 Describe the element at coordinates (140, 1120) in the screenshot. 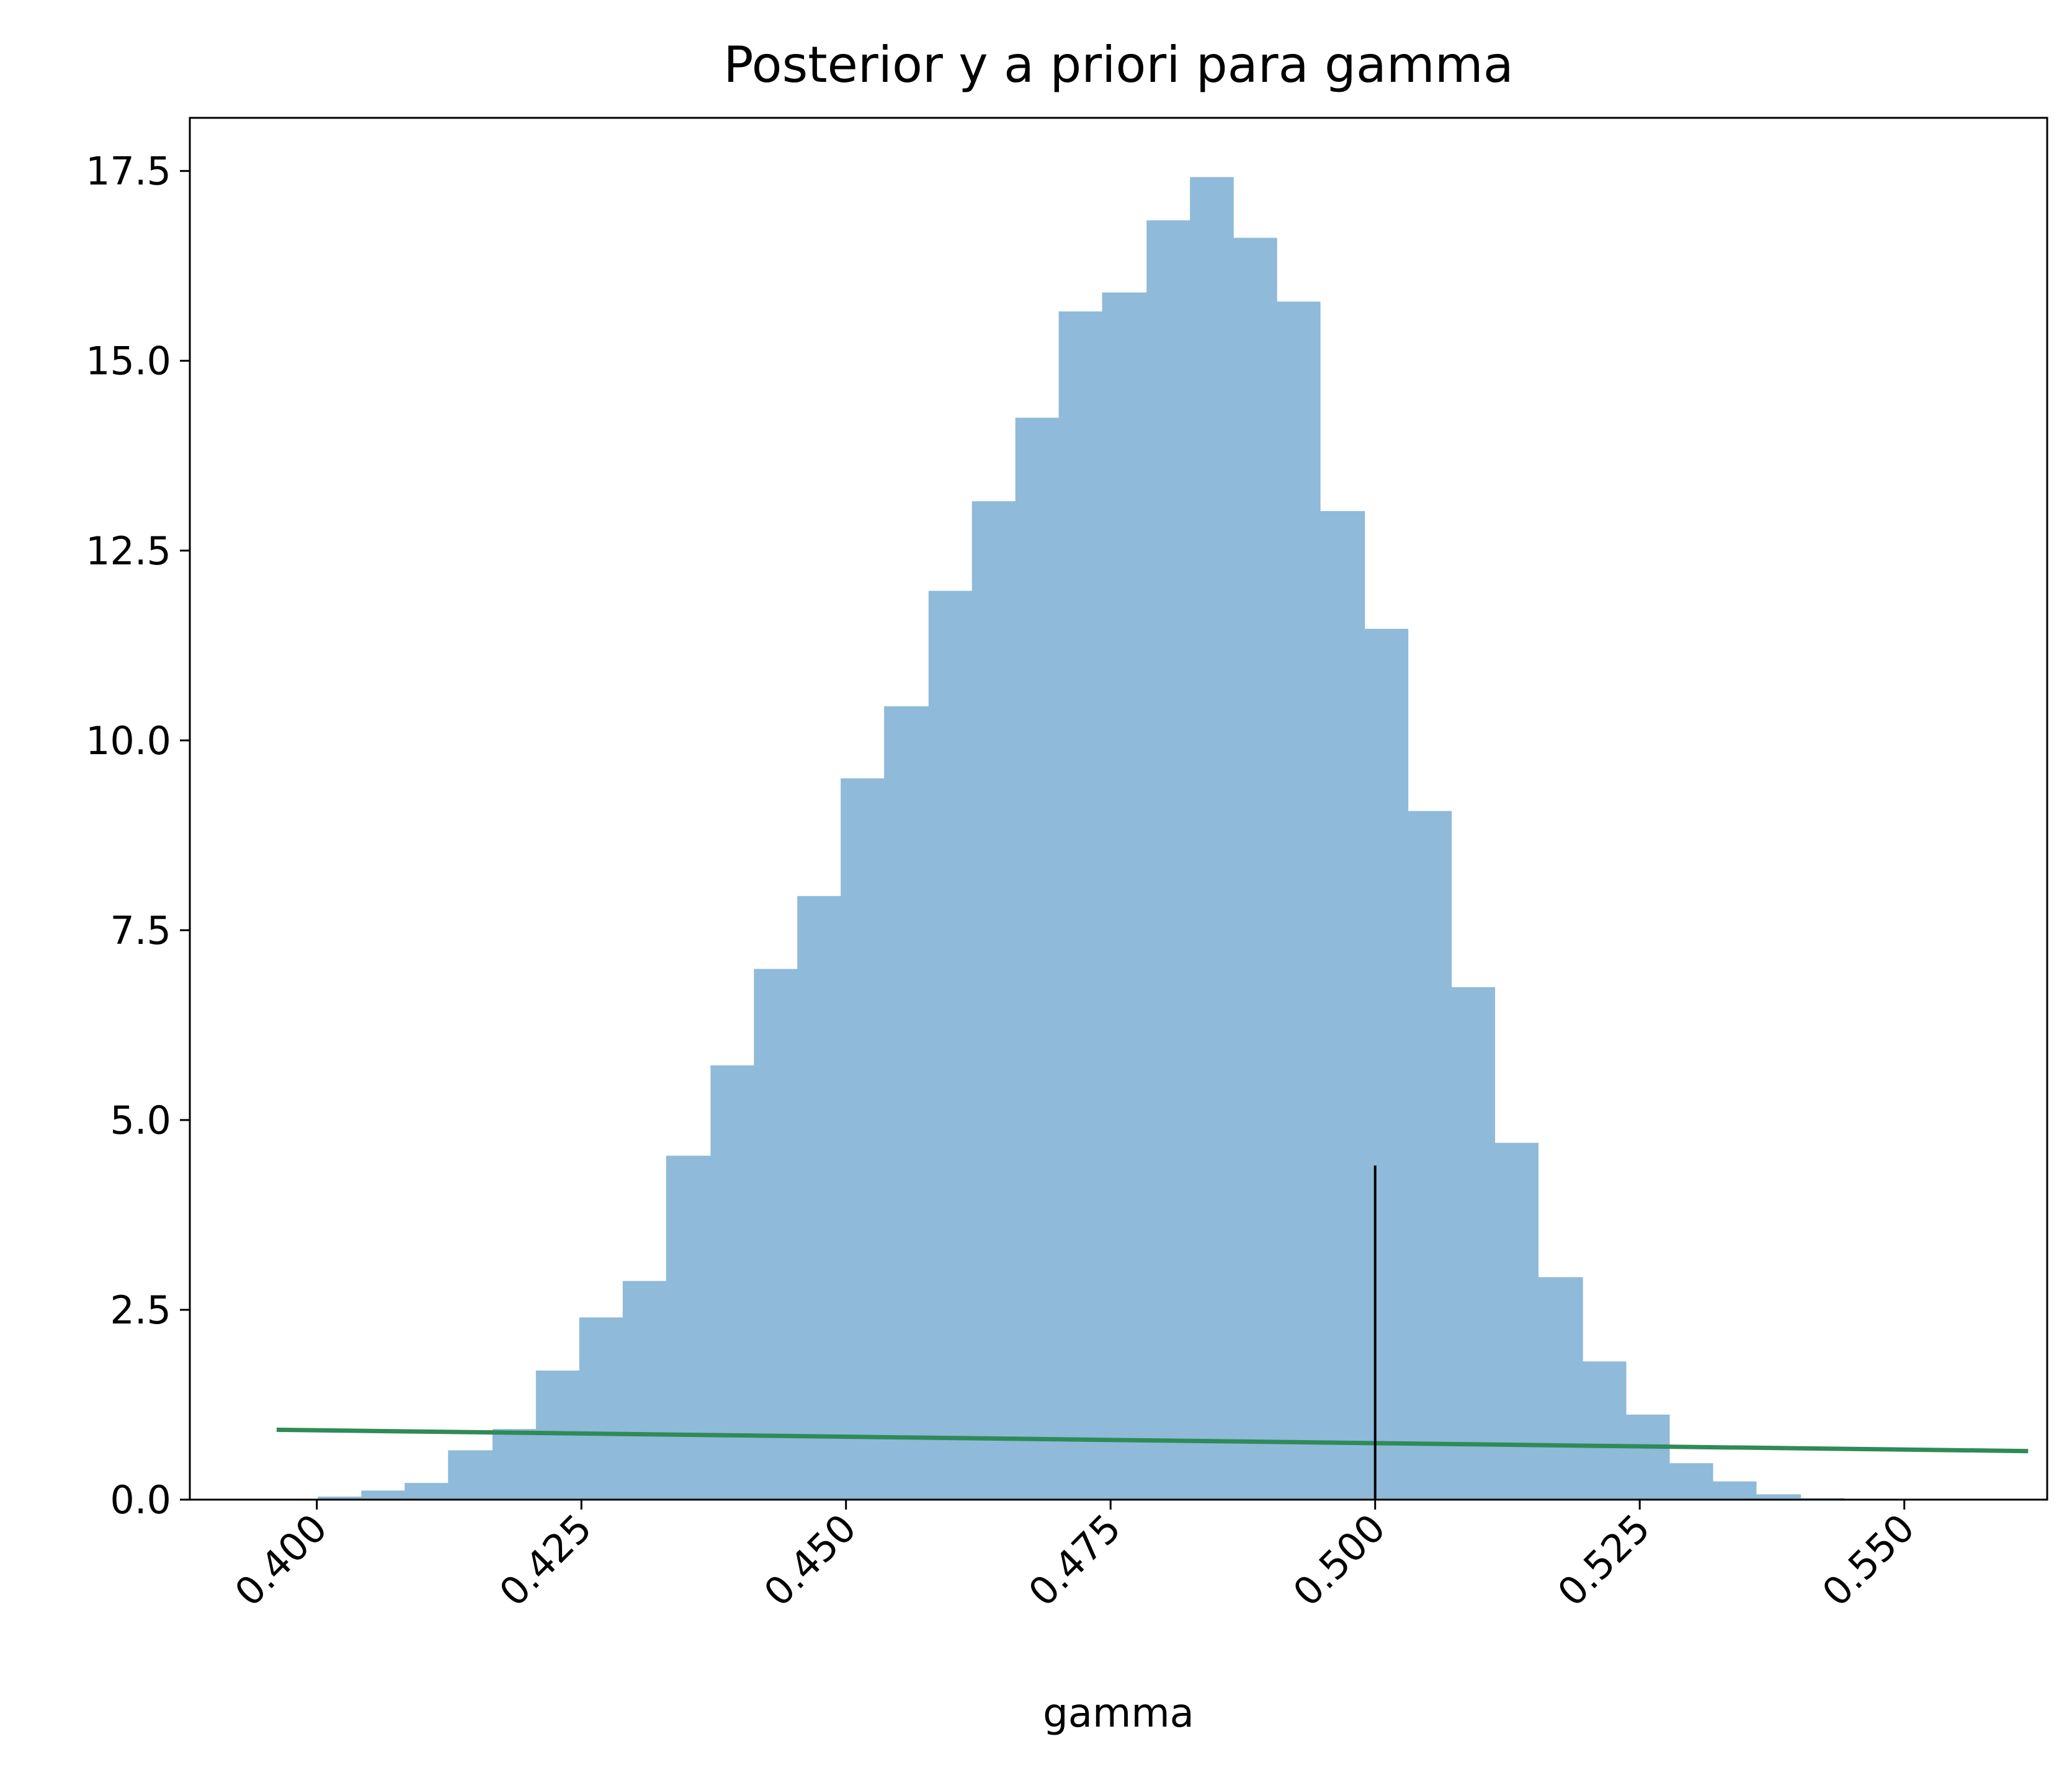

I see `y-tick-label: 5.0` at that location.